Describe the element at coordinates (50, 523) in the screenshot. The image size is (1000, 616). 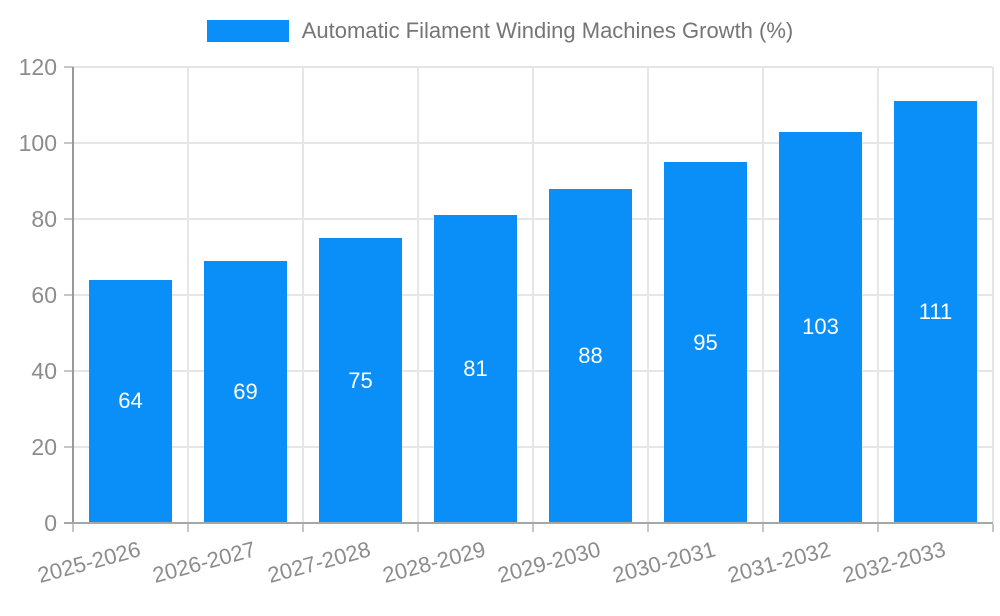
I see `y-axis-tick-label: 0` at that location.